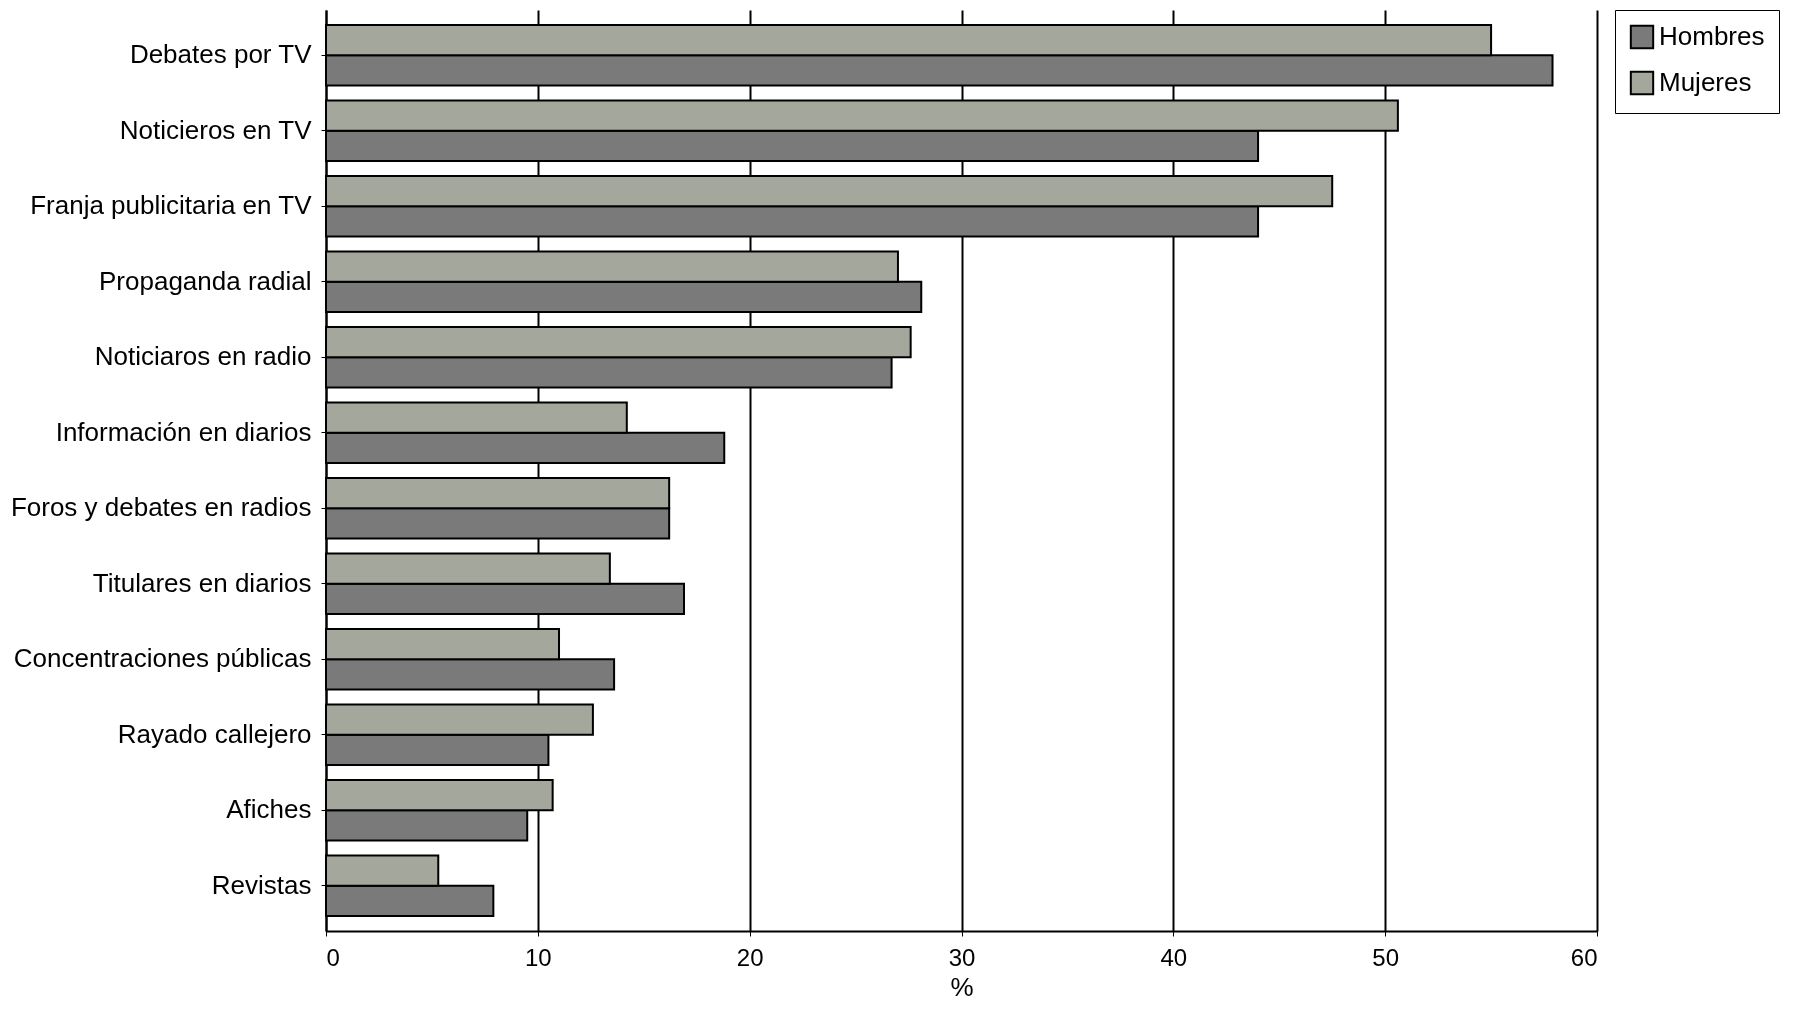  Describe the element at coordinates (216, 129) in the screenshot. I see `y-tick-label: Noticieros en TV` at that location.